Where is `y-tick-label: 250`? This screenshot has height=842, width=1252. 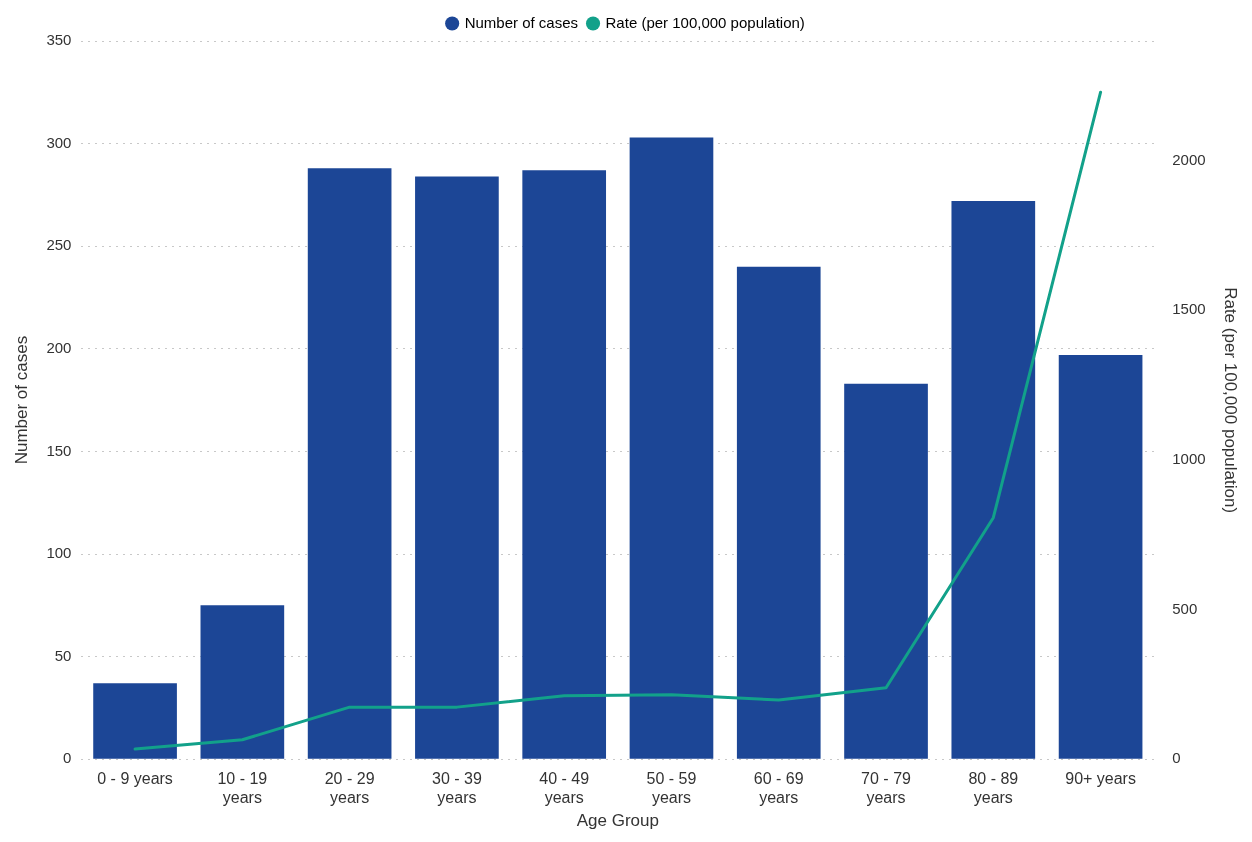
y-tick-label: 250 is located at coordinates (59, 245).